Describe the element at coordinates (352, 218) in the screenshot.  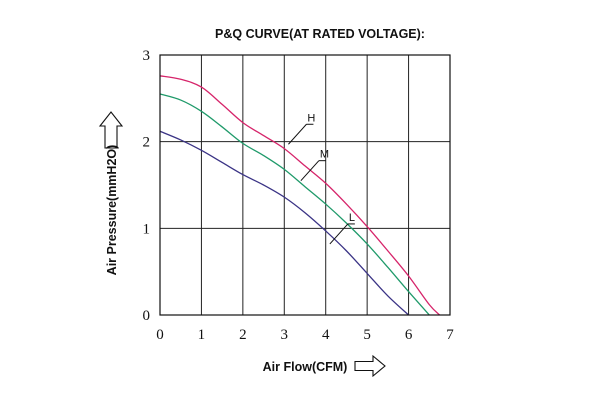
I see `series-label-l: L` at that location.